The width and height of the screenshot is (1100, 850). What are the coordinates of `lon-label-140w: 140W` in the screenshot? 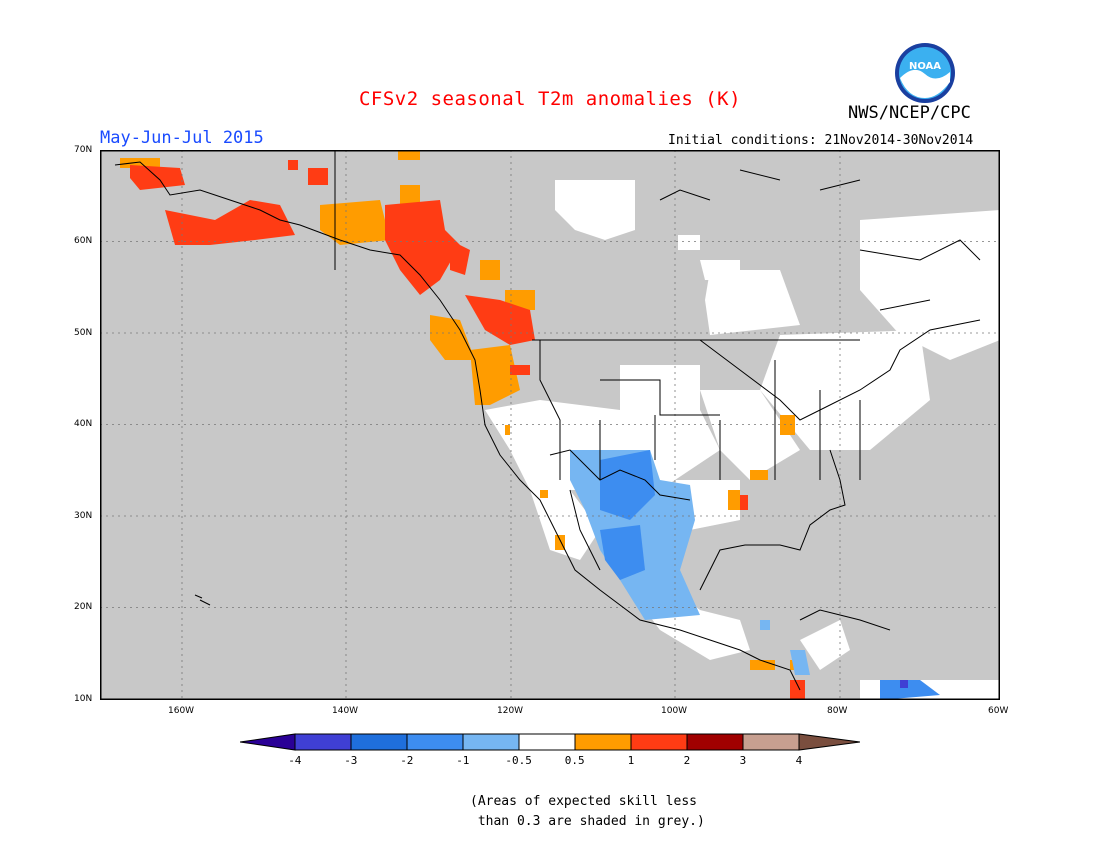 It's located at (345, 711).